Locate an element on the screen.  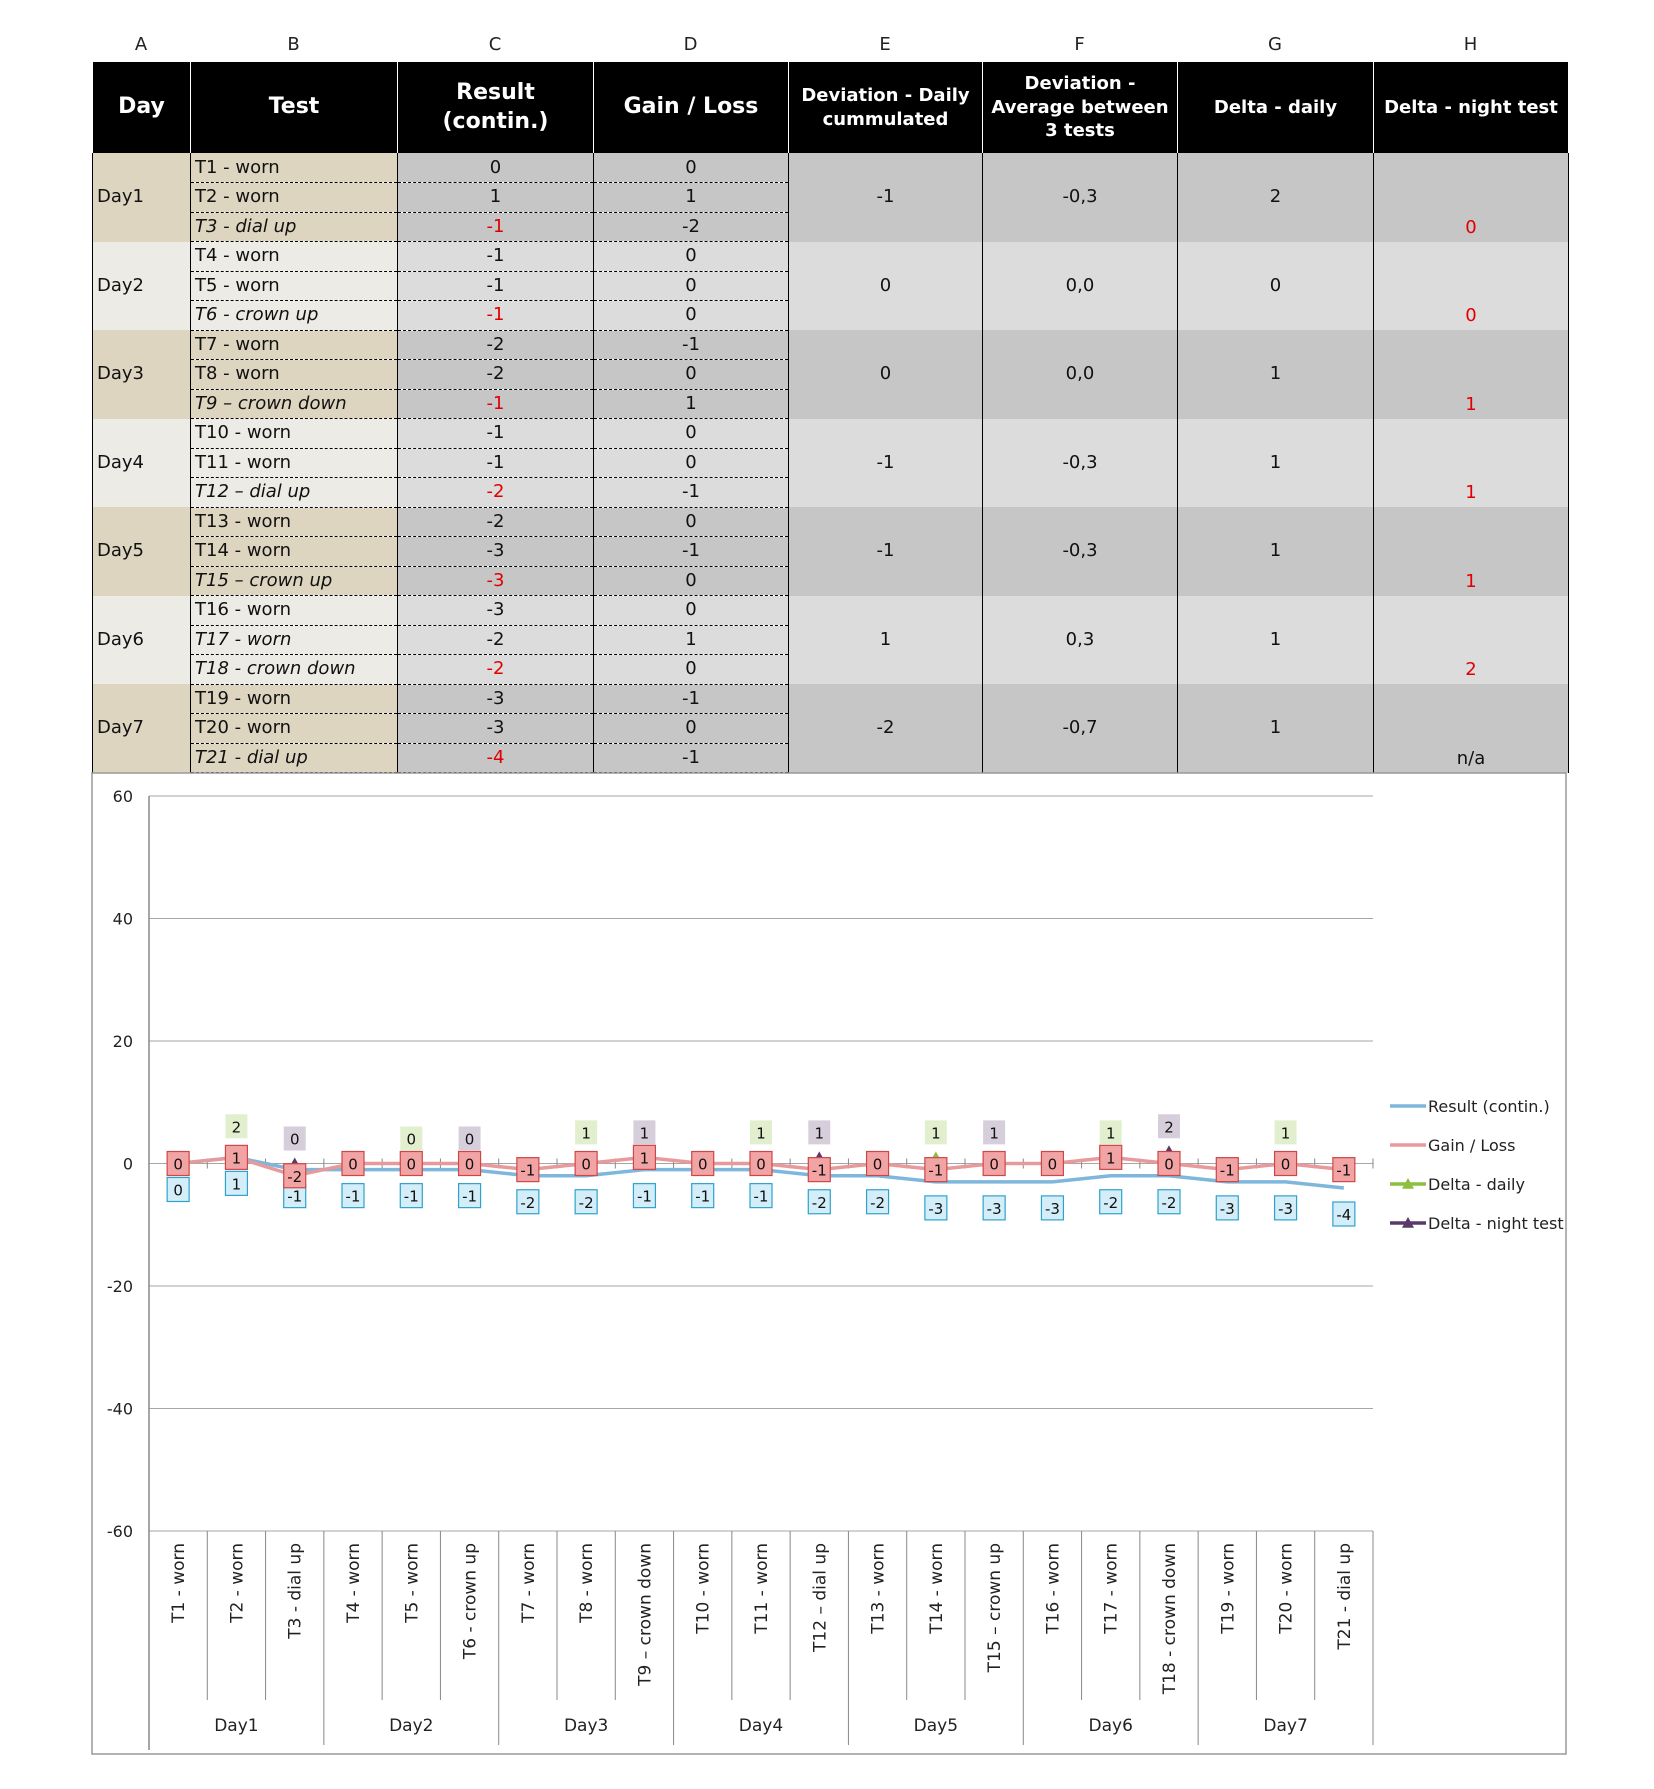
group-label: Day3 is located at coordinates (586, 1726).